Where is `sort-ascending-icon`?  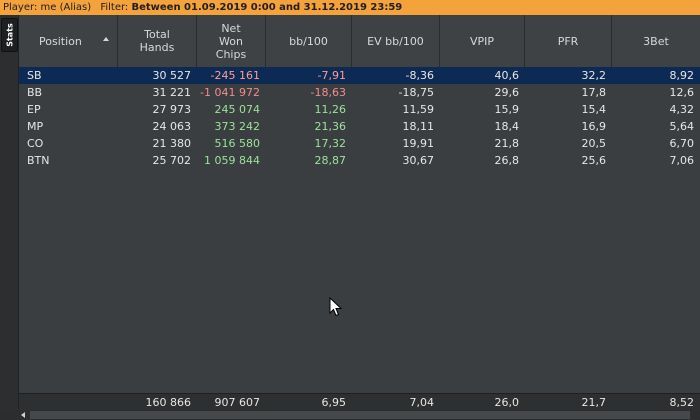 sort-ascending-icon is located at coordinates (106, 39).